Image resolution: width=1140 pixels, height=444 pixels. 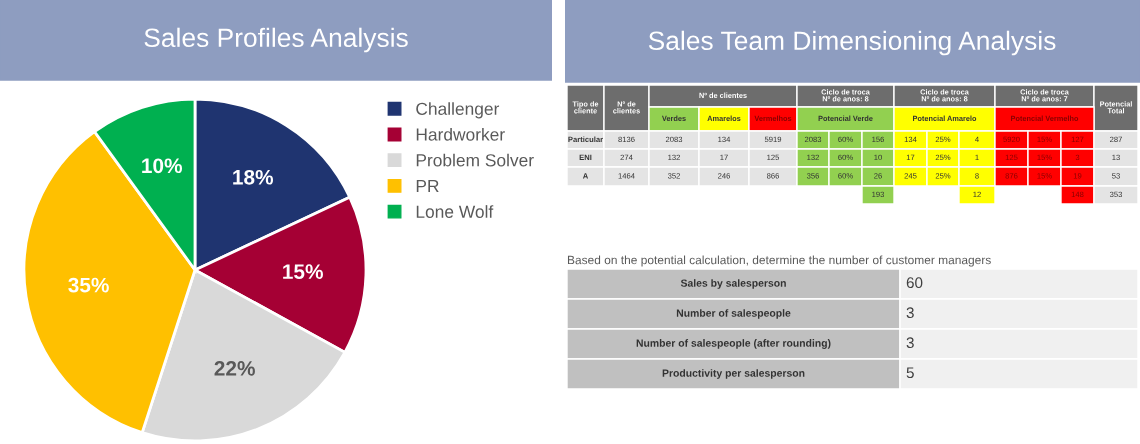 What do you see at coordinates (276, 40) in the screenshot?
I see `chart-title: Sales Profiles Analysis` at bounding box center [276, 40].